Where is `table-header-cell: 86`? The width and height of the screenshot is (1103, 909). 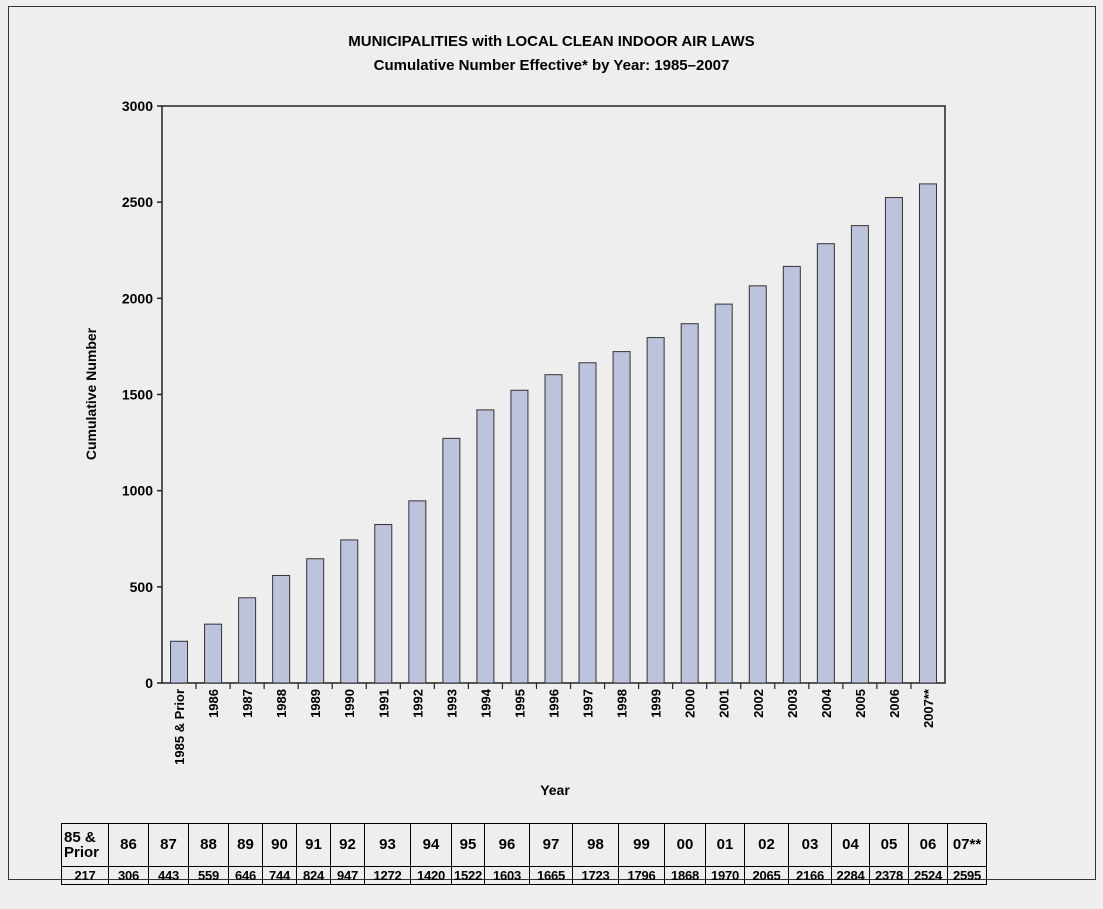 table-header-cell: 86 is located at coordinates (128, 845).